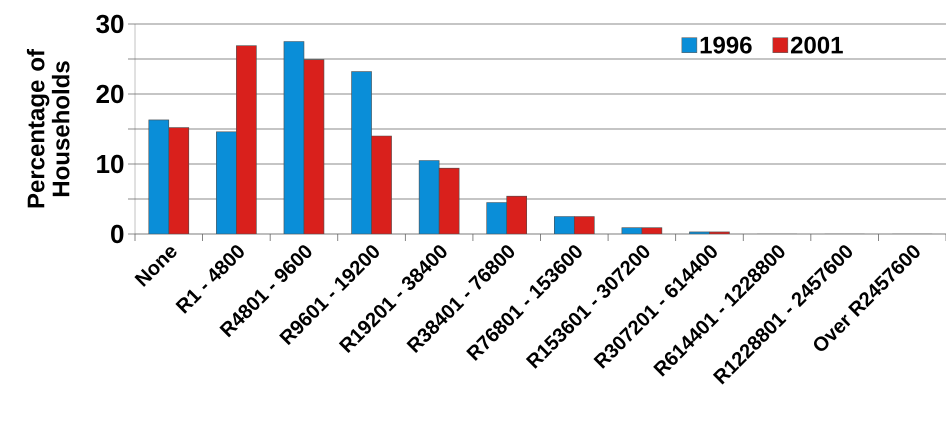  I want to click on legend-label: 2001, so click(816, 45).